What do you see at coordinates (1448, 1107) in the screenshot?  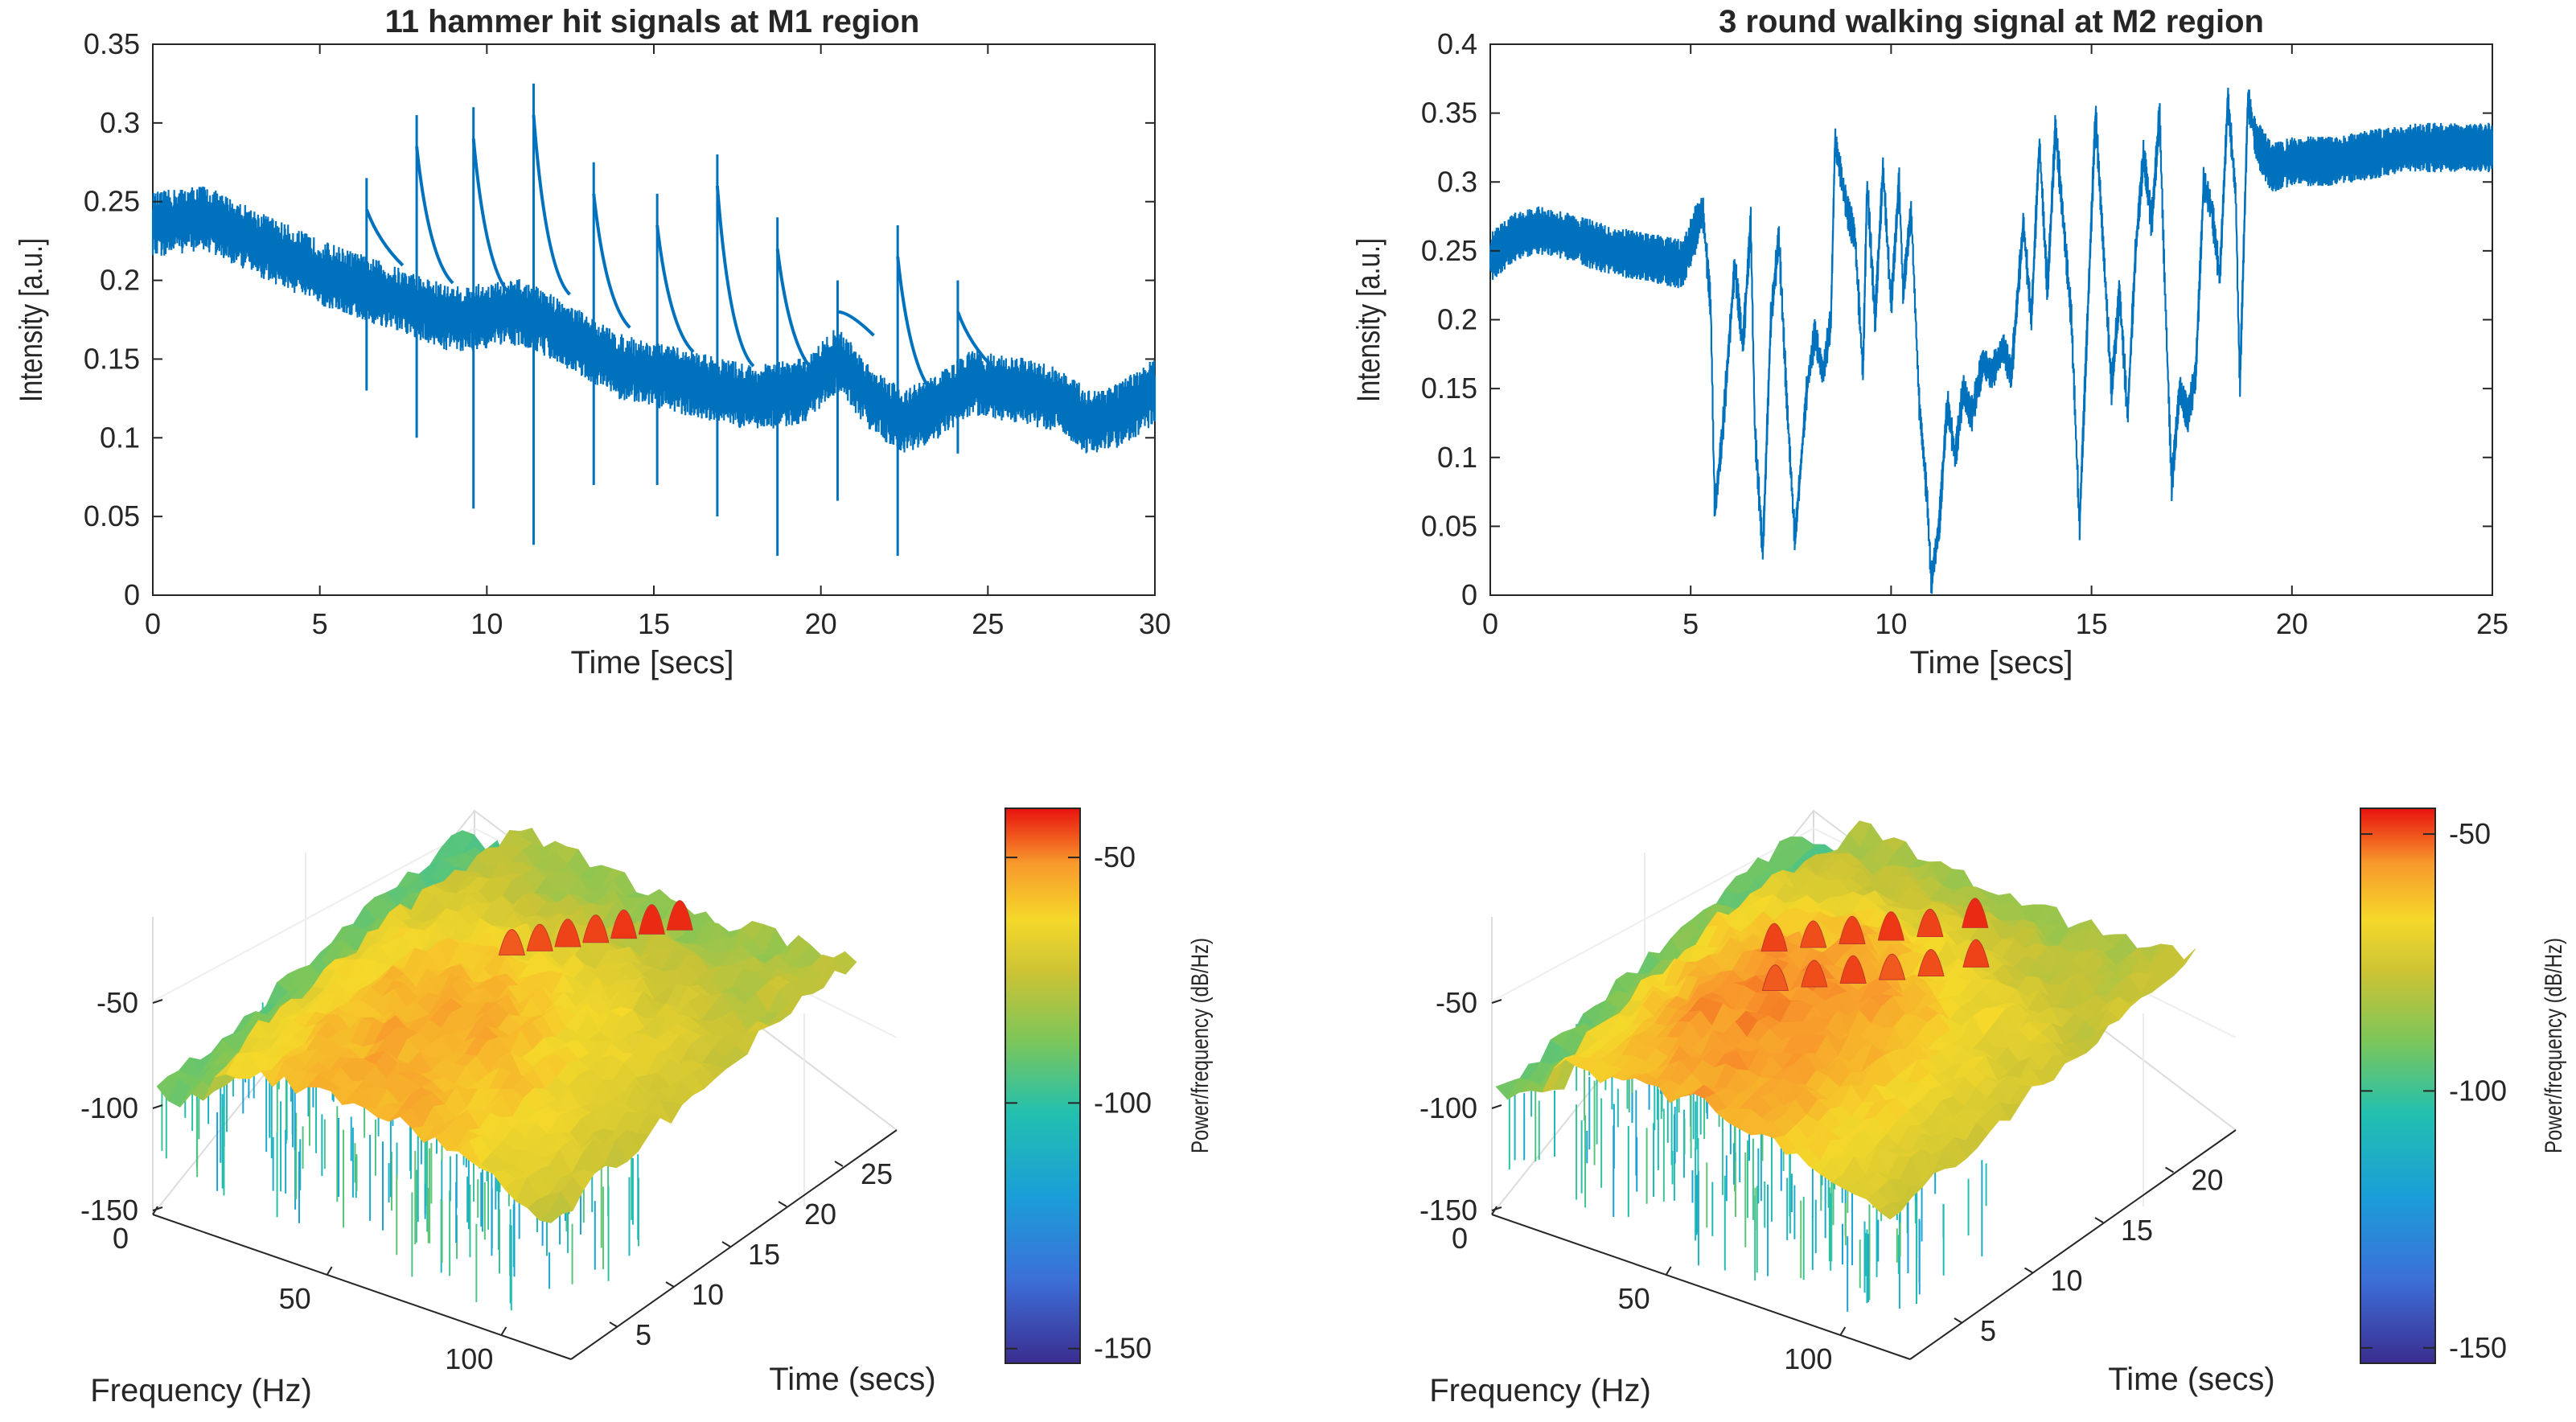 I see `z-tick-label: -100` at bounding box center [1448, 1107].